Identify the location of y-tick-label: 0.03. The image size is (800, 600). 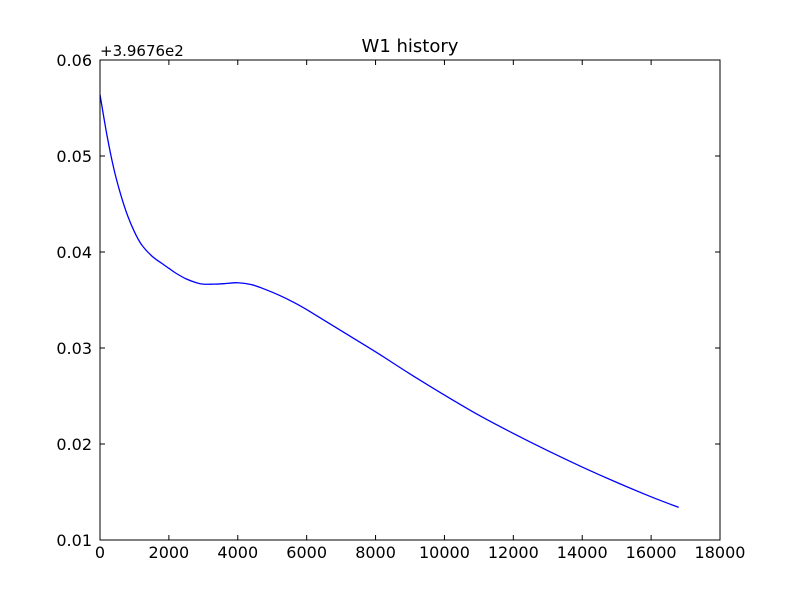
(74, 348).